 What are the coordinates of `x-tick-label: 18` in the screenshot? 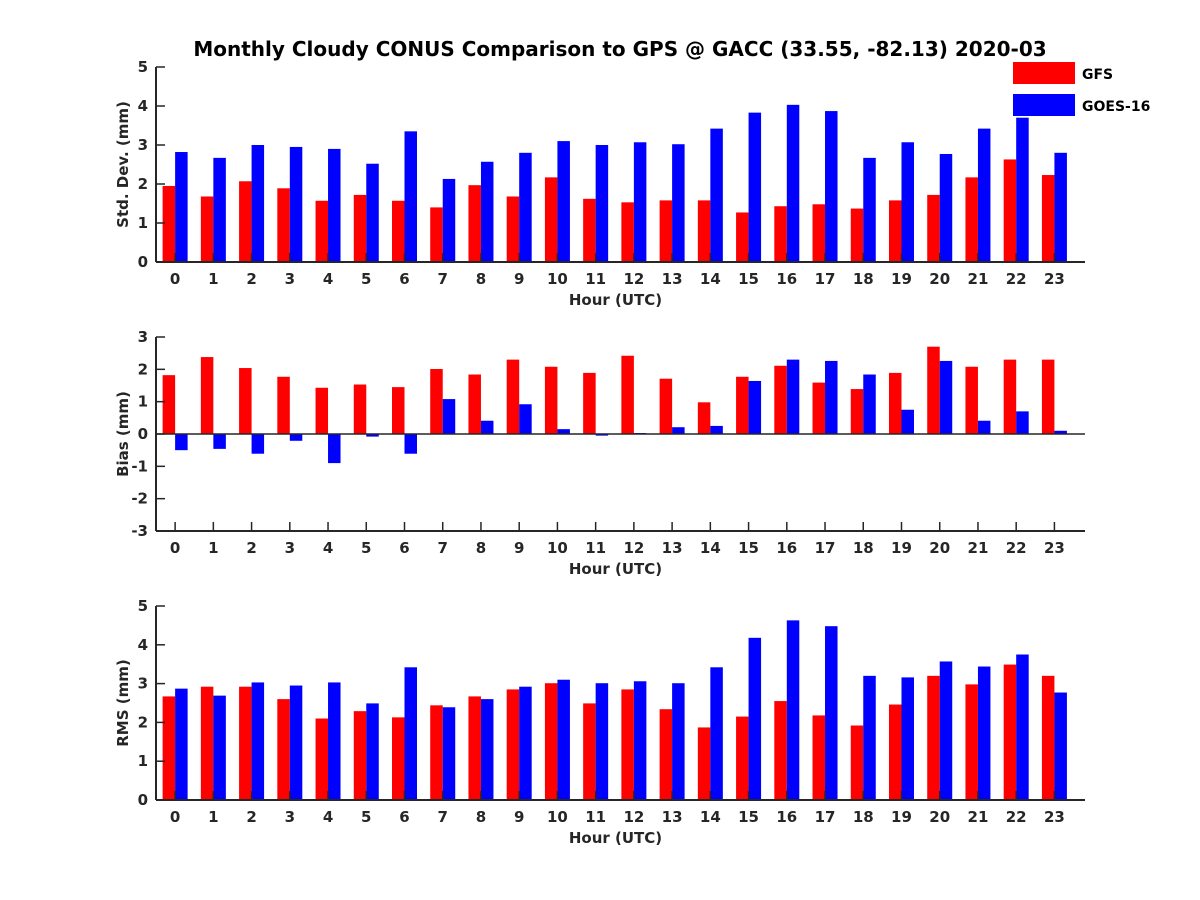 It's located at (863, 817).